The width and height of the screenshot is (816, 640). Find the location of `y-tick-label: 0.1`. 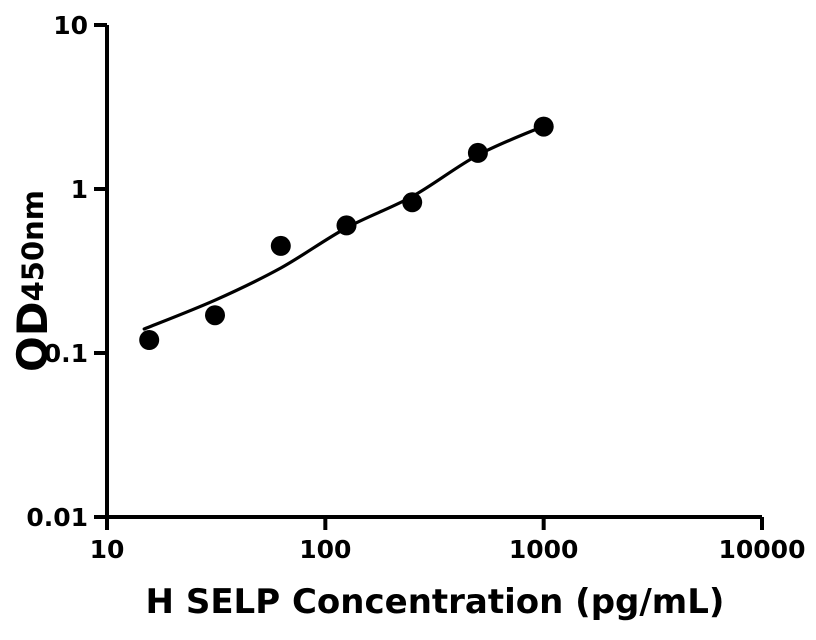

y-tick-label: 0.1 is located at coordinates (66, 353).